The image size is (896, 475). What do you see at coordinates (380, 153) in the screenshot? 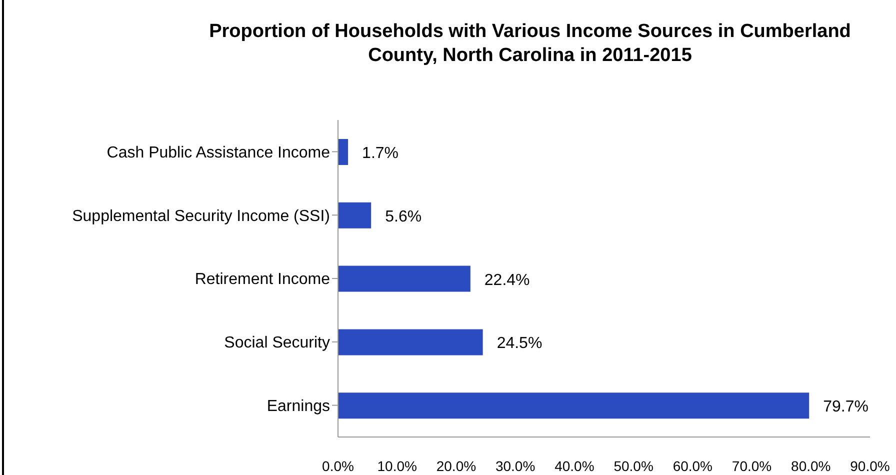
I see `data-label: 1.7%` at bounding box center [380, 153].